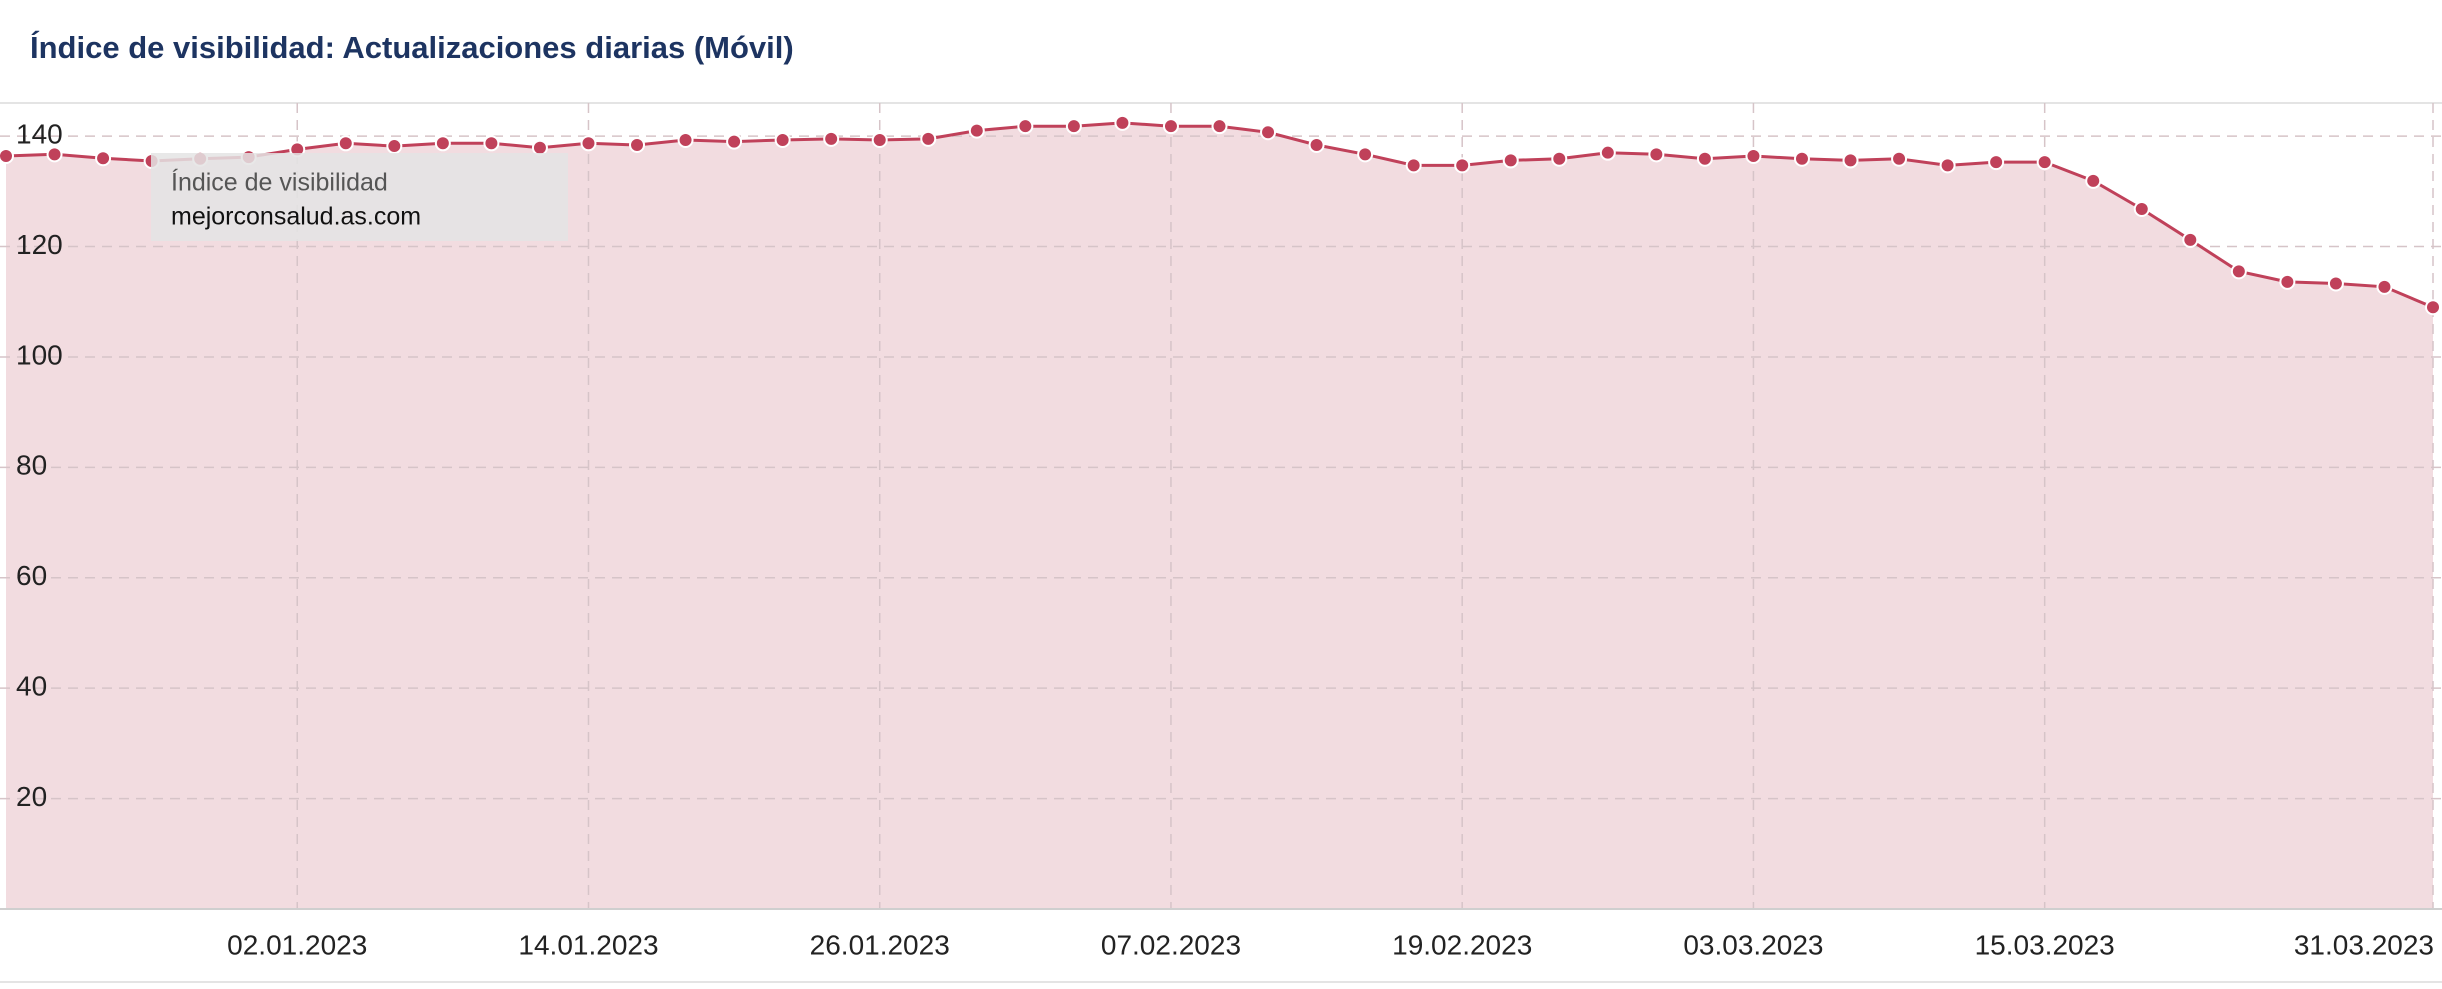 This screenshot has height=989, width=2442. What do you see at coordinates (39, 134) in the screenshot?
I see `y-tick-label: 140` at bounding box center [39, 134].